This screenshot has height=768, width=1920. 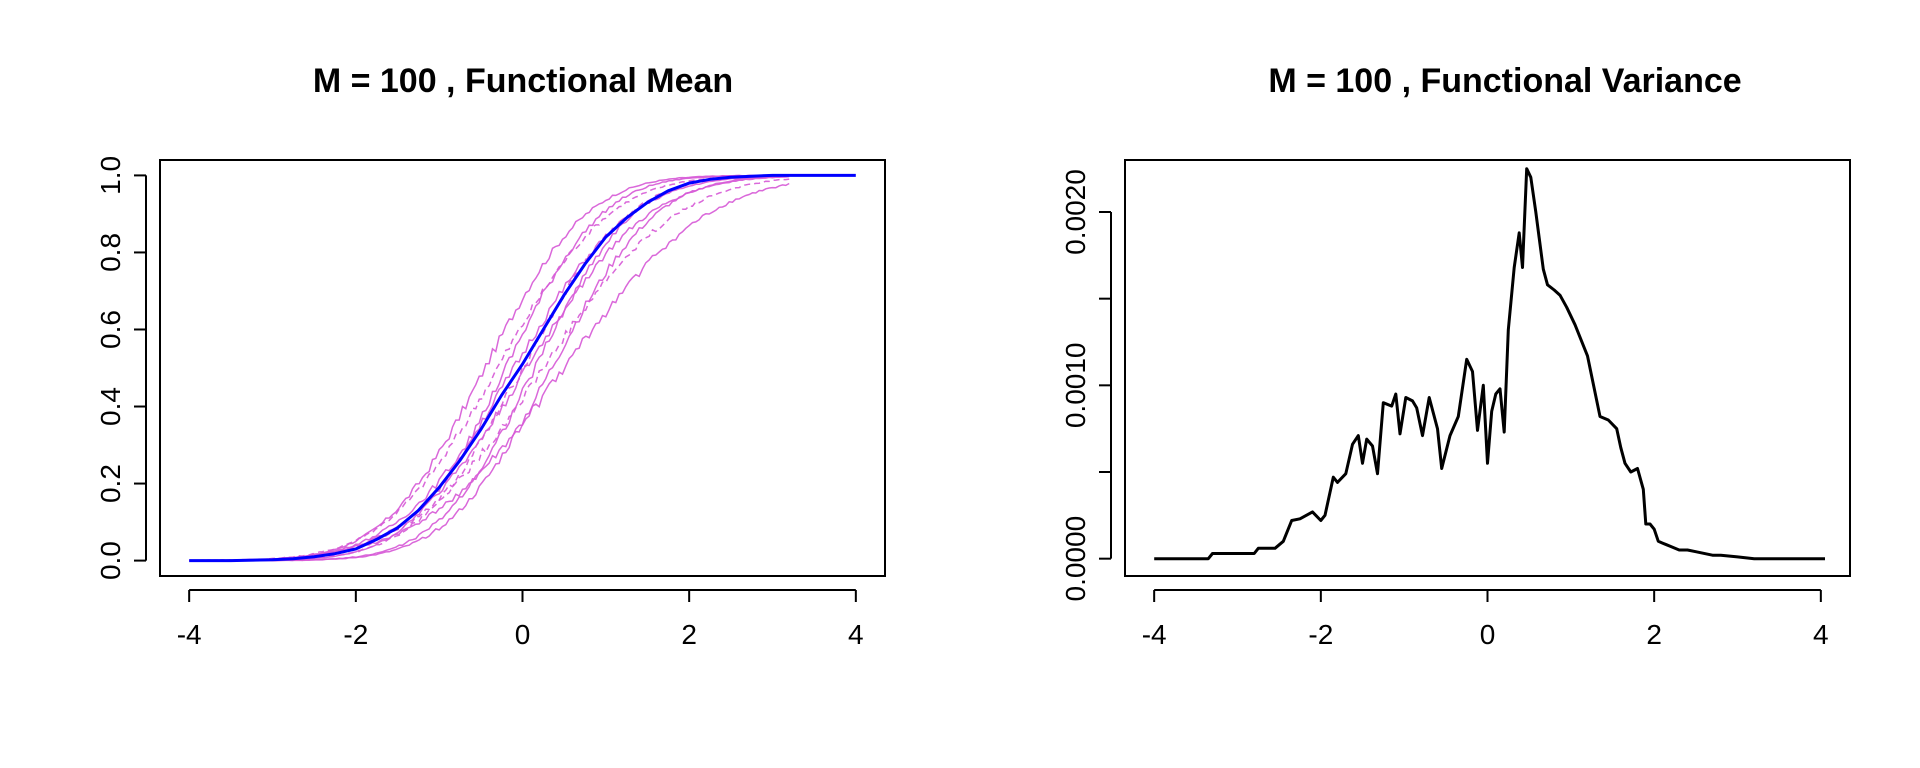 I want to click on functional-variance-y-axis: 0.0000 0.0010 0.0020, so click(x=1086, y=385).